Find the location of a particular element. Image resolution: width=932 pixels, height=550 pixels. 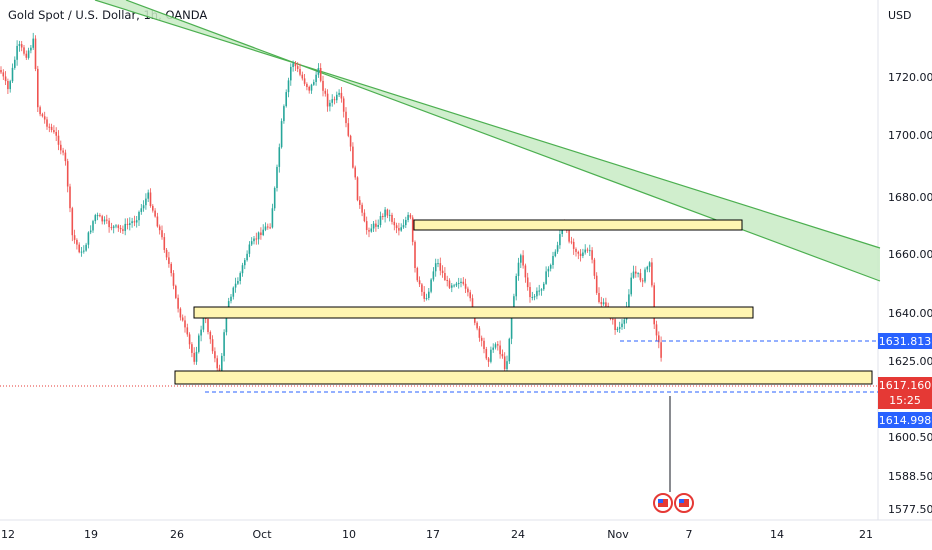

level-2-value: 1614.998 is located at coordinates (905, 420).